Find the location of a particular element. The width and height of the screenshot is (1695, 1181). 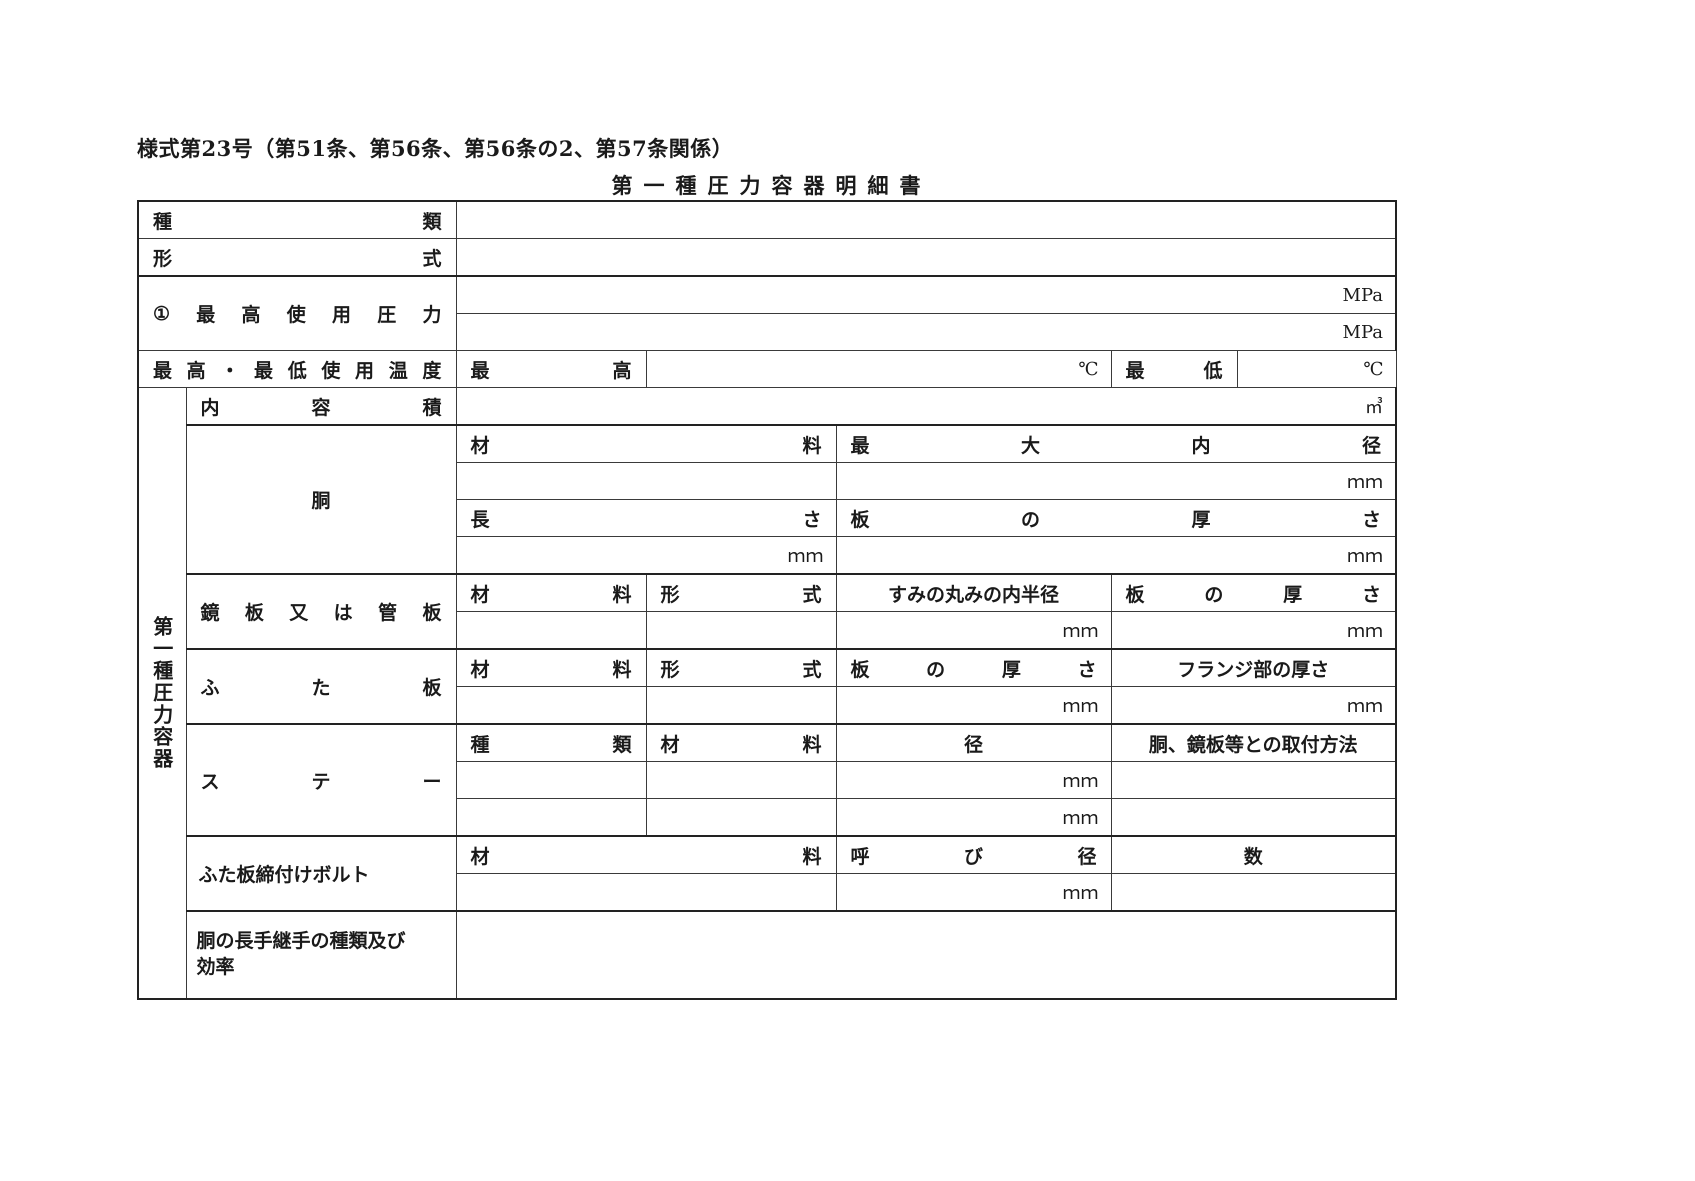

row-label-temperature: 最 高 ・ 最 低 使 用 温 度 is located at coordinates (297, 369).